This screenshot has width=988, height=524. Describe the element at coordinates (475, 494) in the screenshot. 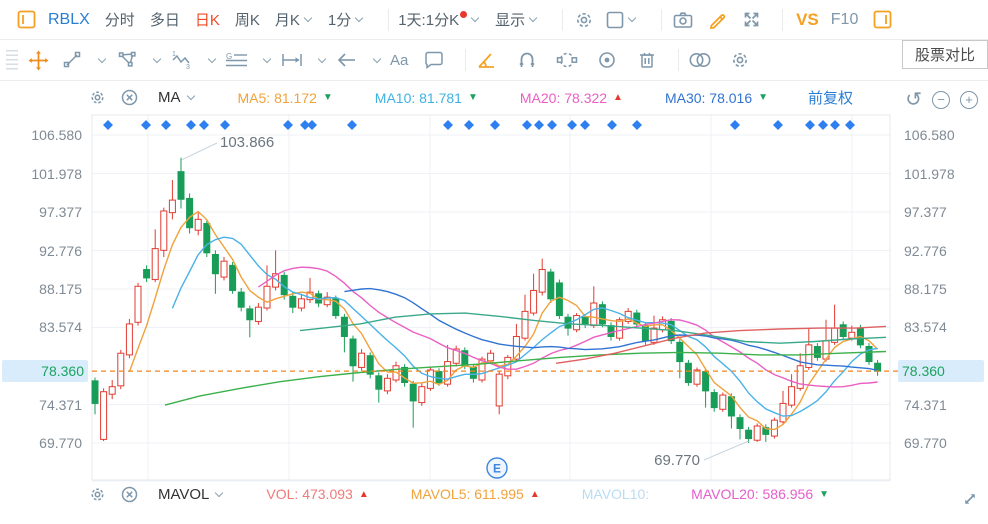

I see `mavol-item-1: MAVOL5: 611.995 ▲` at that location.